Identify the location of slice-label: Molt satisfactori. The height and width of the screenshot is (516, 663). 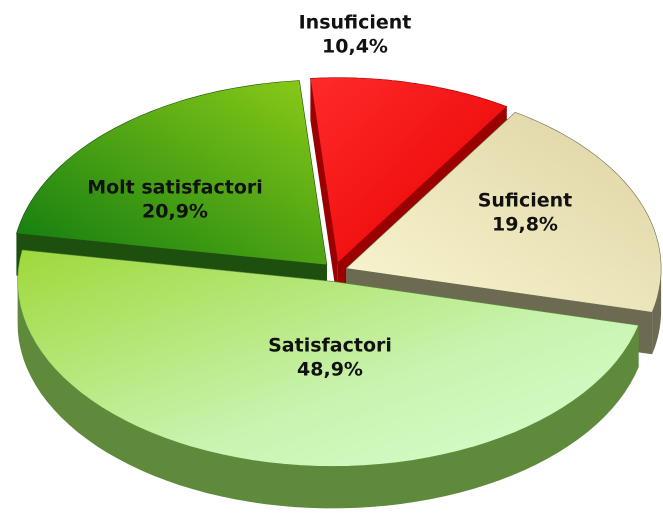
(175, 188).